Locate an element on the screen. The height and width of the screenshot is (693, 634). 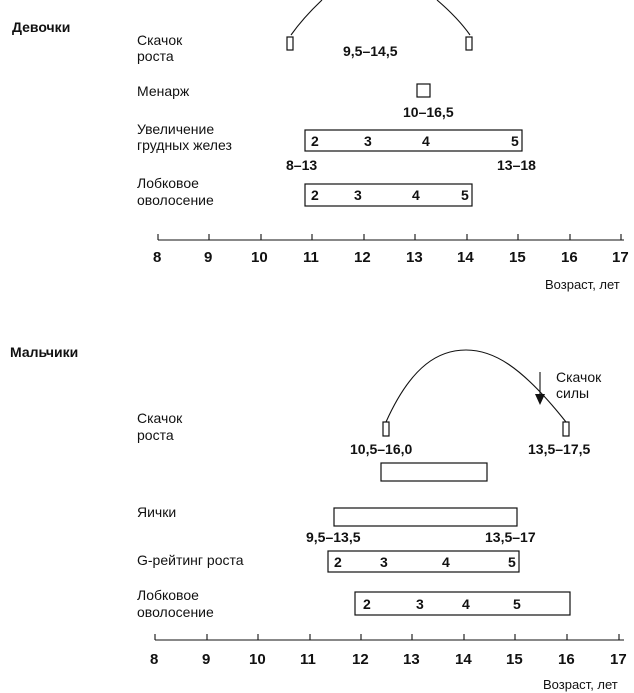
girls-breast-label-2: грудных желез is located at coordinates (184, 145).